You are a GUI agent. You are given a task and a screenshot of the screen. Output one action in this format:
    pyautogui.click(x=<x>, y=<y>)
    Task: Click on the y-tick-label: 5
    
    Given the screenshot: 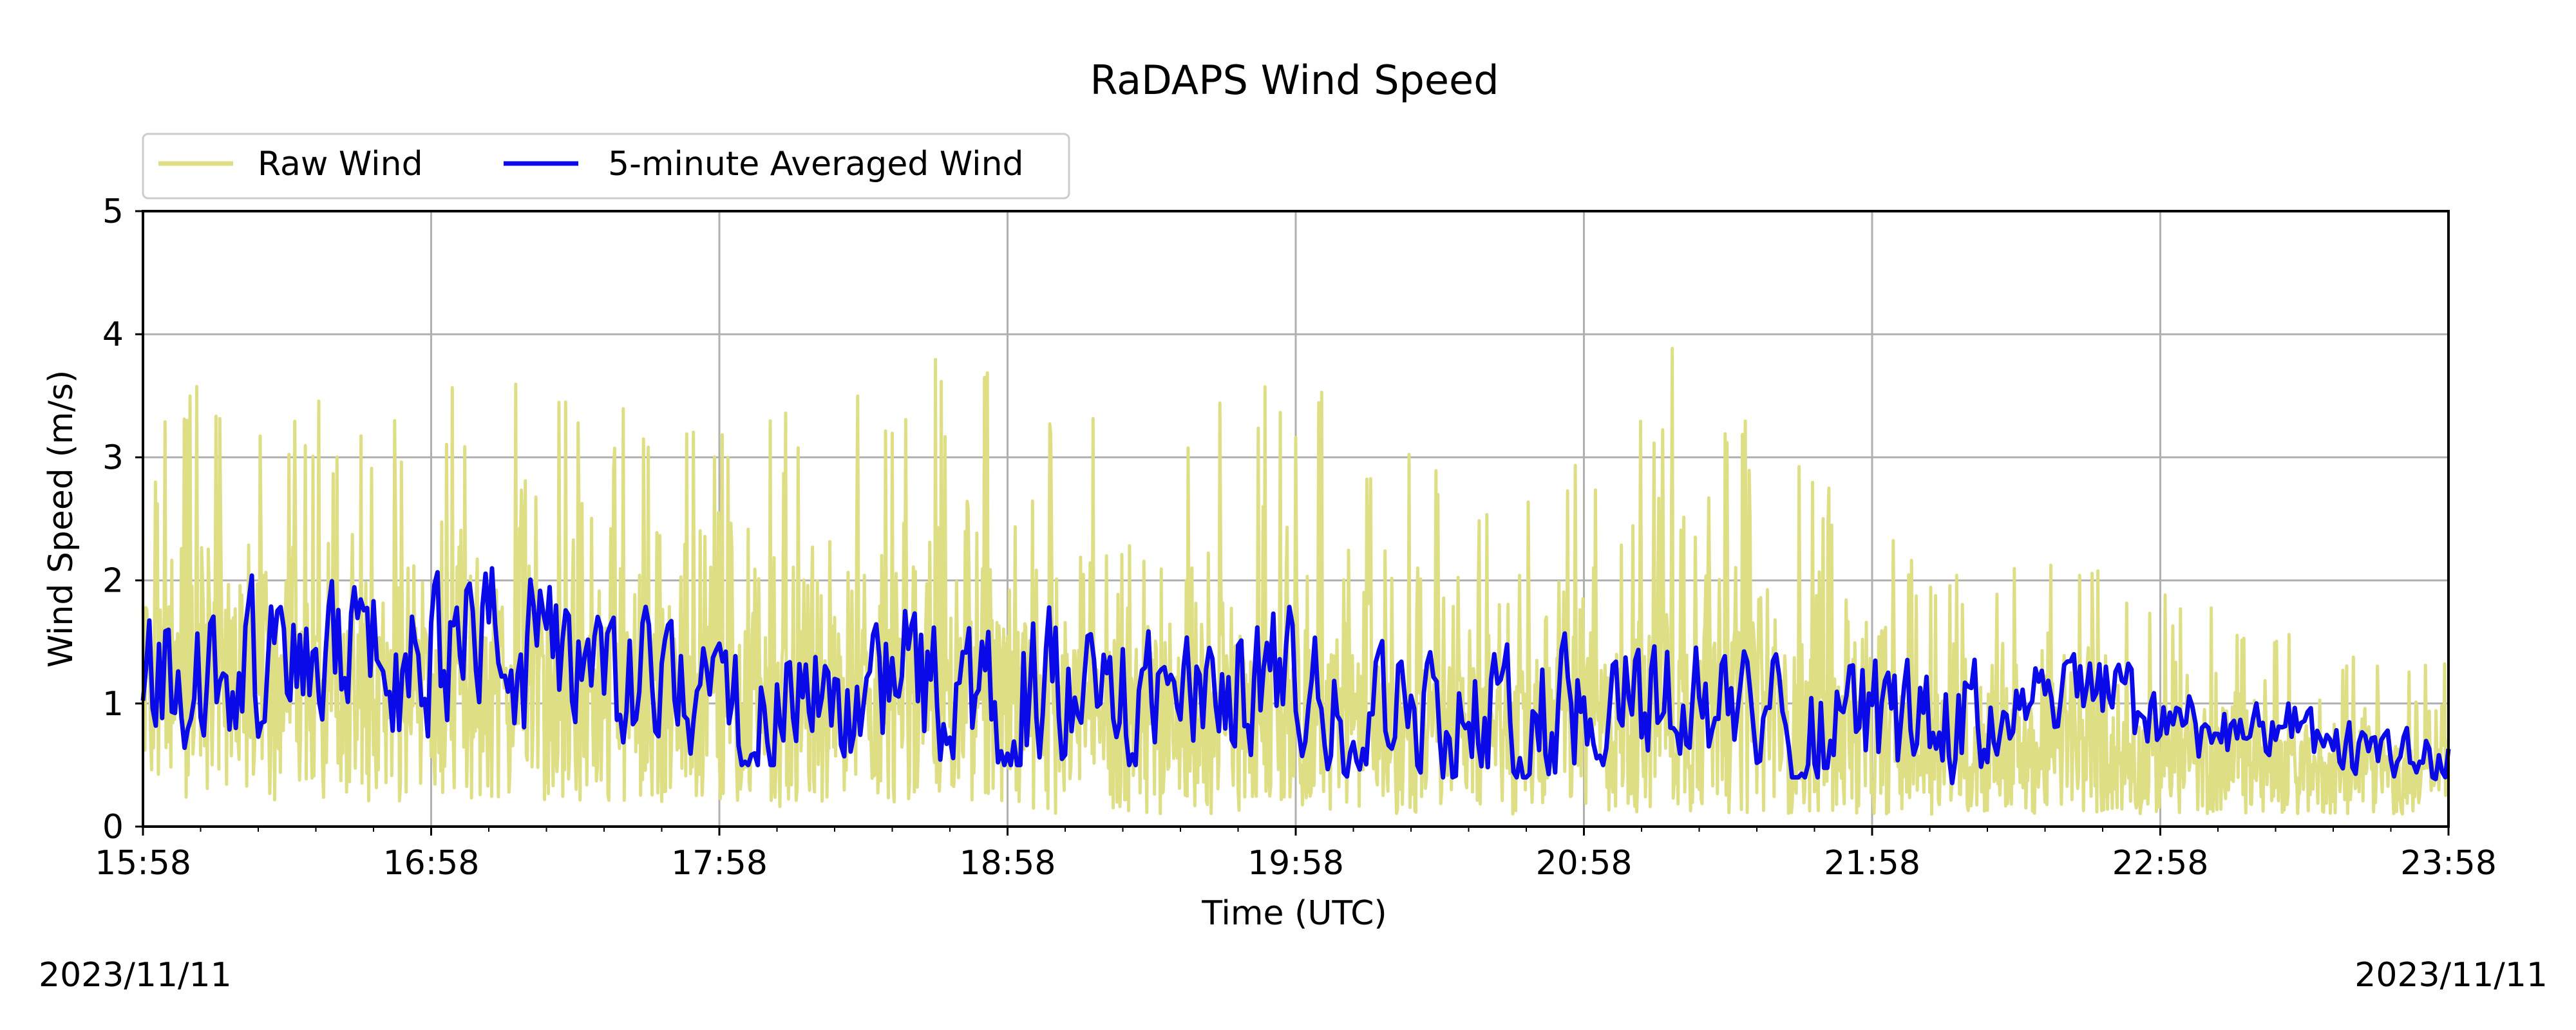 What is the action you would take?
    pyautogui.click(x=113, y=212)
    